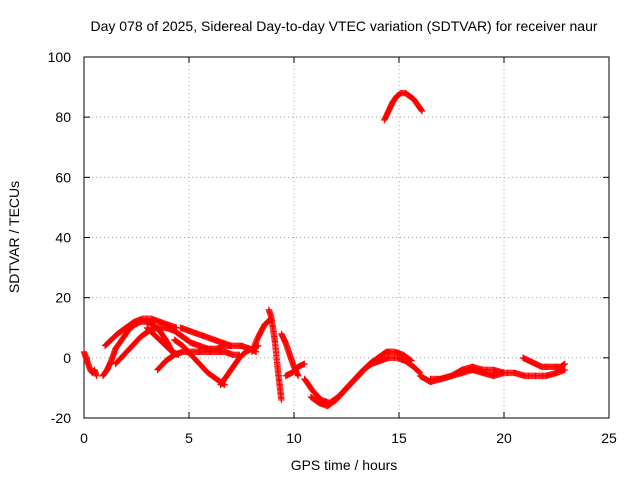 This screenshot has height=480, width=640. Describe the element at coordinates (84, 438) in the screenshot. I see `x-tick-label: 0` at that location.